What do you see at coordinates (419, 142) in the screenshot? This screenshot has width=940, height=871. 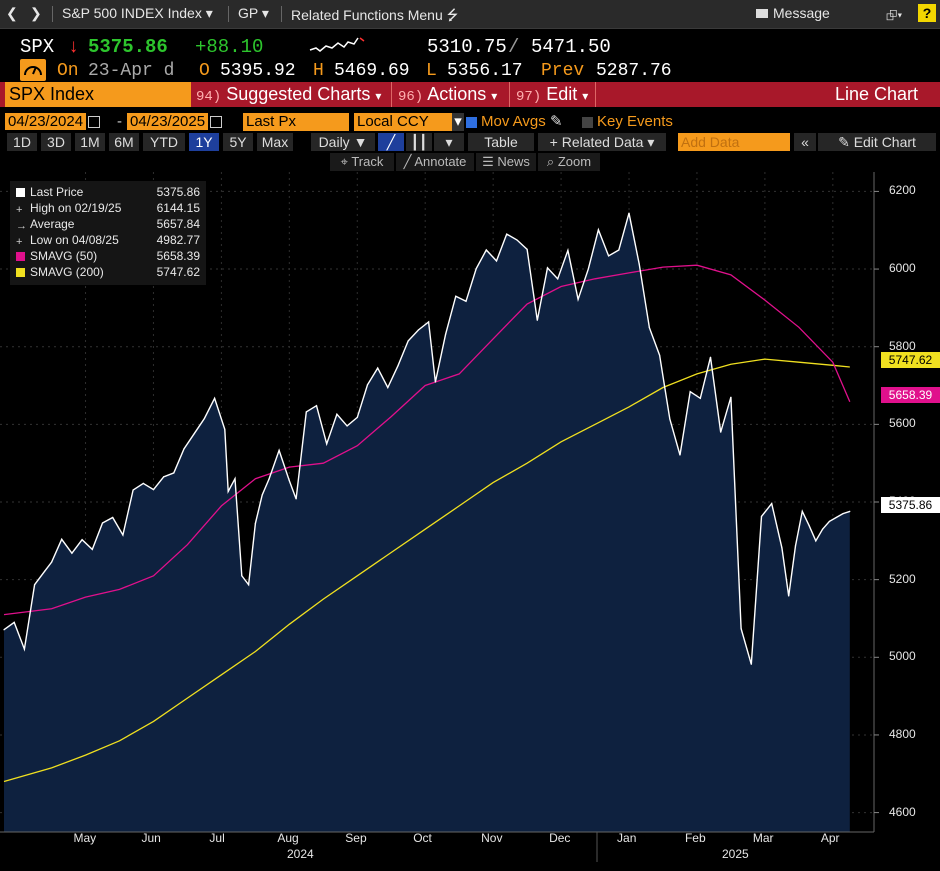 I see `bar-chart-style-icon: ┃┃` at bounding box center [419, 142].